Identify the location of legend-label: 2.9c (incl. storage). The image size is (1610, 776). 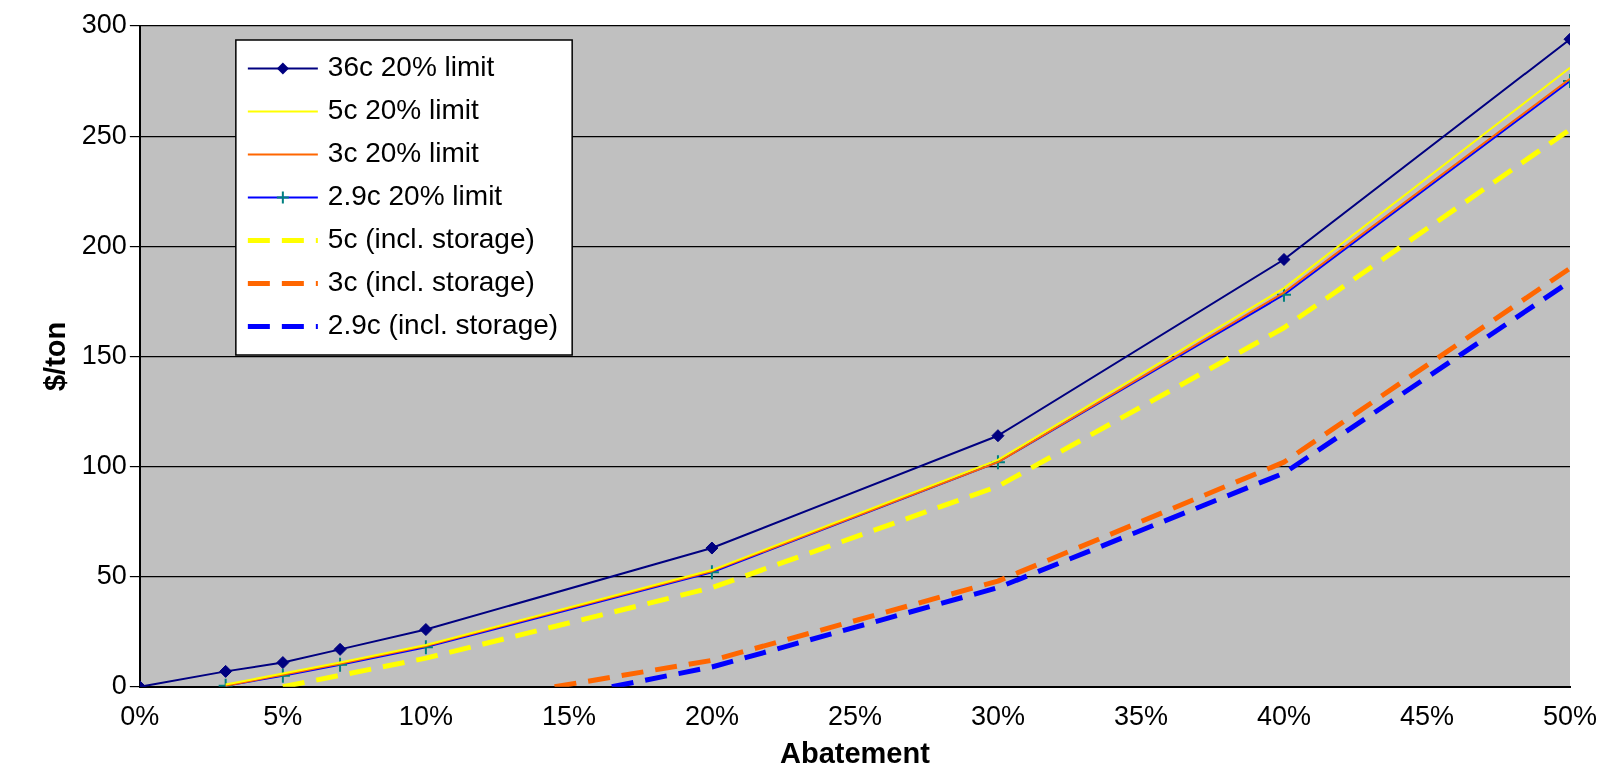
(443, 325).